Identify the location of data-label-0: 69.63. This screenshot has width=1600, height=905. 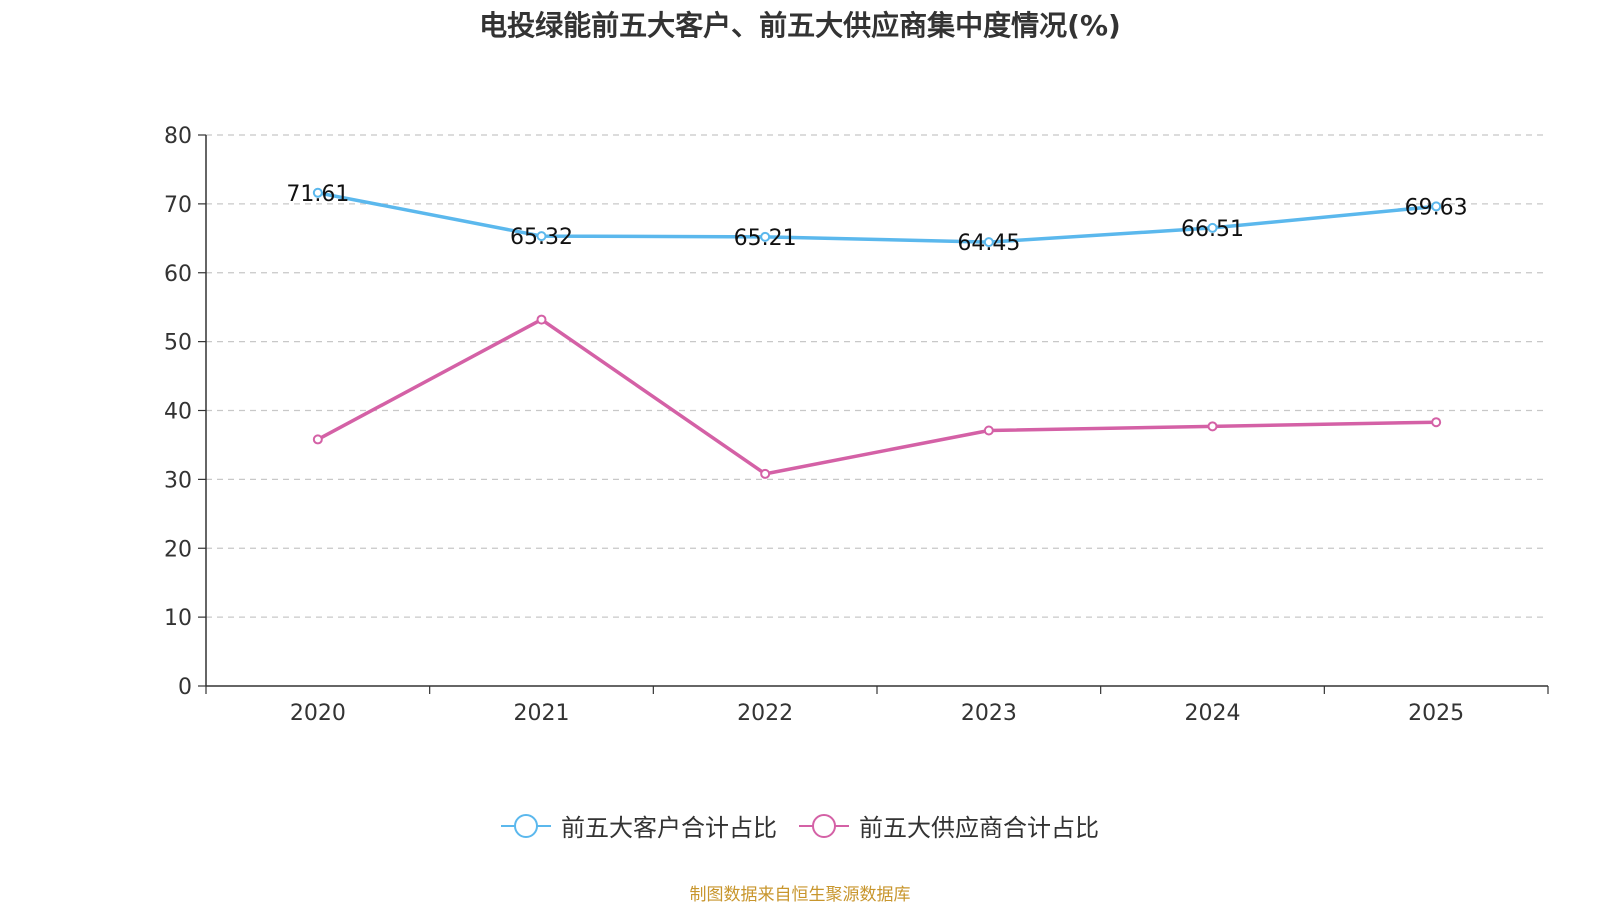
(1436, 207).